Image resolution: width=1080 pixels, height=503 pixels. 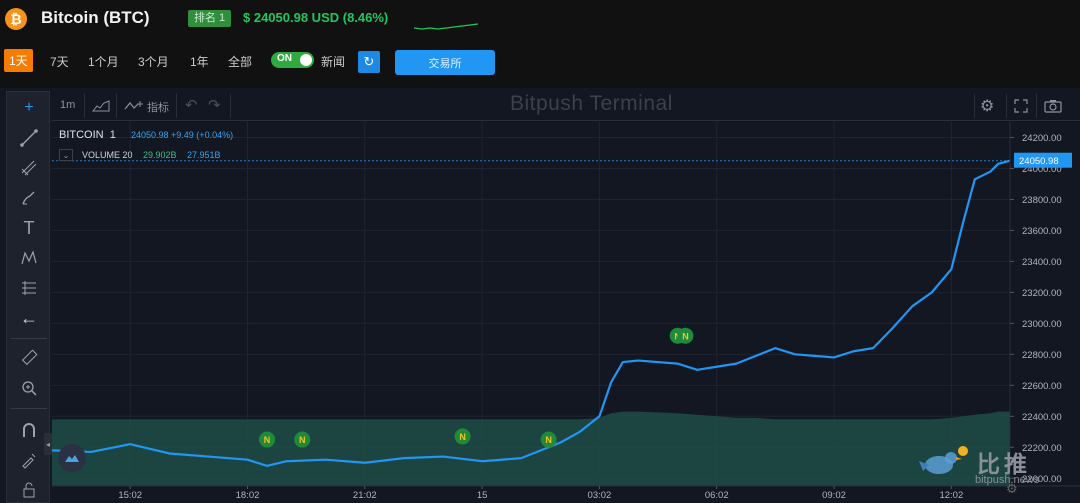 I want to click on rank-badge: 排名 1, so click(x=210, y=18).